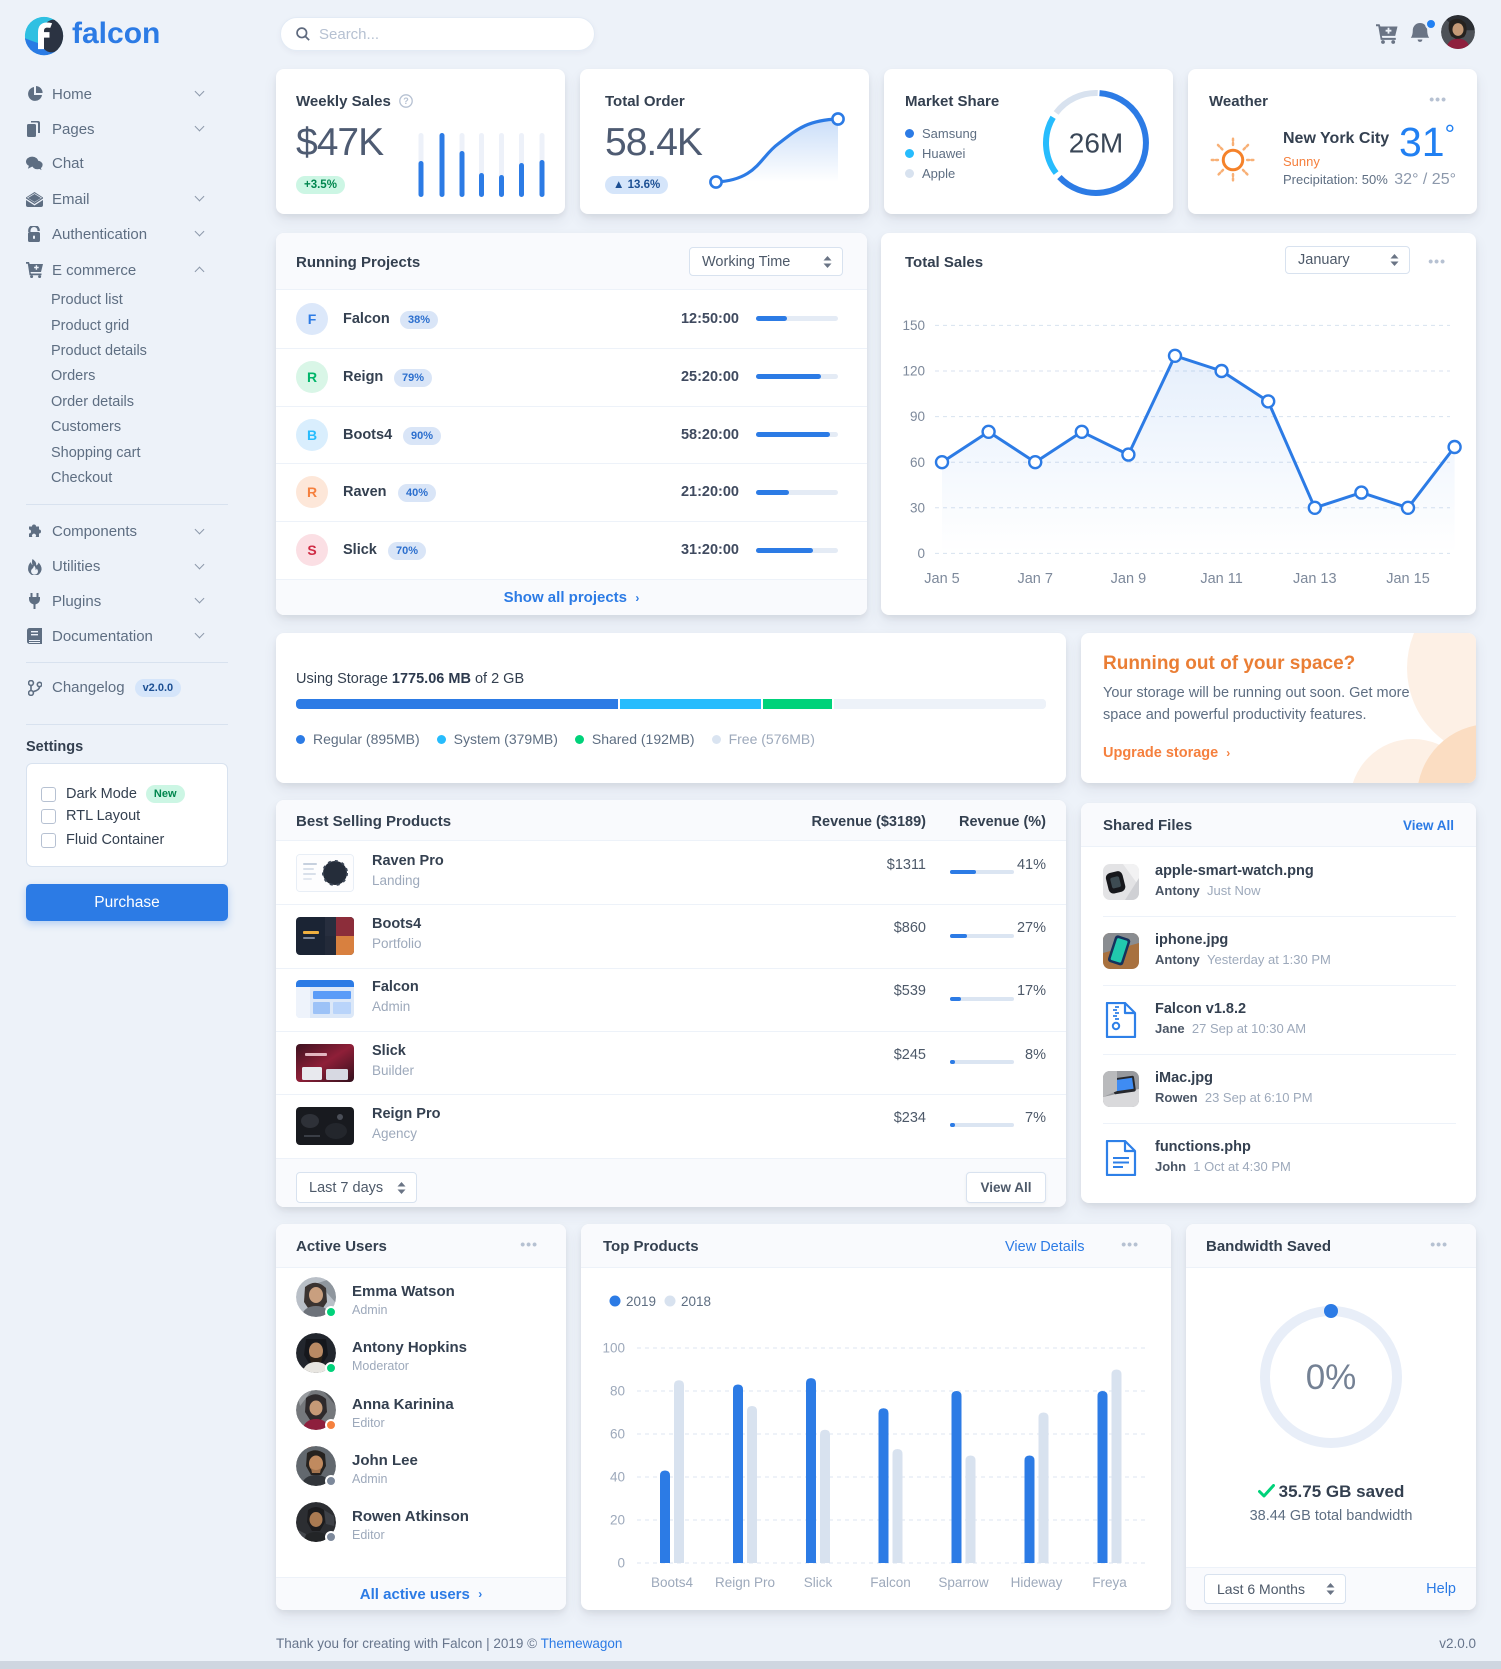  What do you see at coordinates (617, 1477) in the screenshot?
I see `svg-text: 40` at bounding box center [617, 1477].